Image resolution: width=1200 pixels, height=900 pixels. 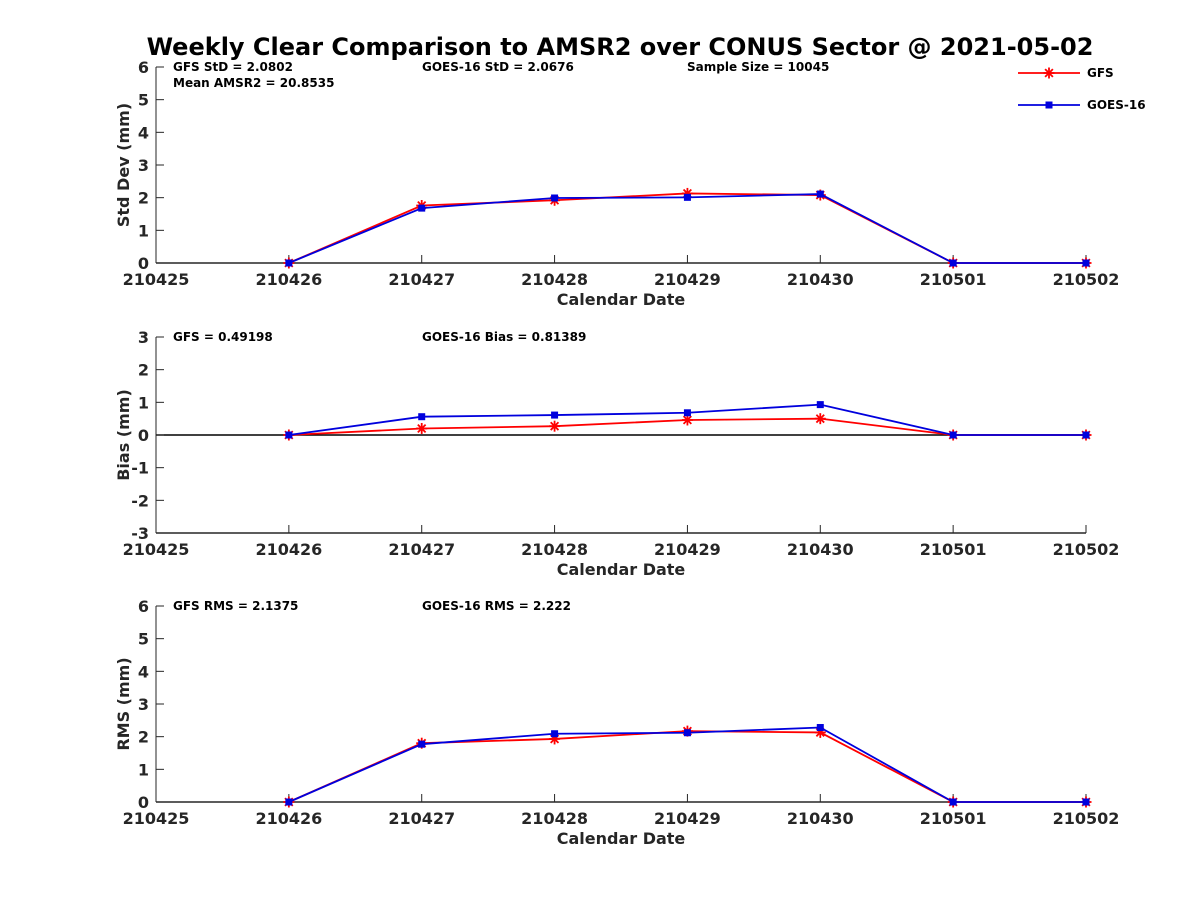 What do you see at coordinates (687, 427) in the screenshot?
I see `series-gfs` at bounding box center [687, 427].